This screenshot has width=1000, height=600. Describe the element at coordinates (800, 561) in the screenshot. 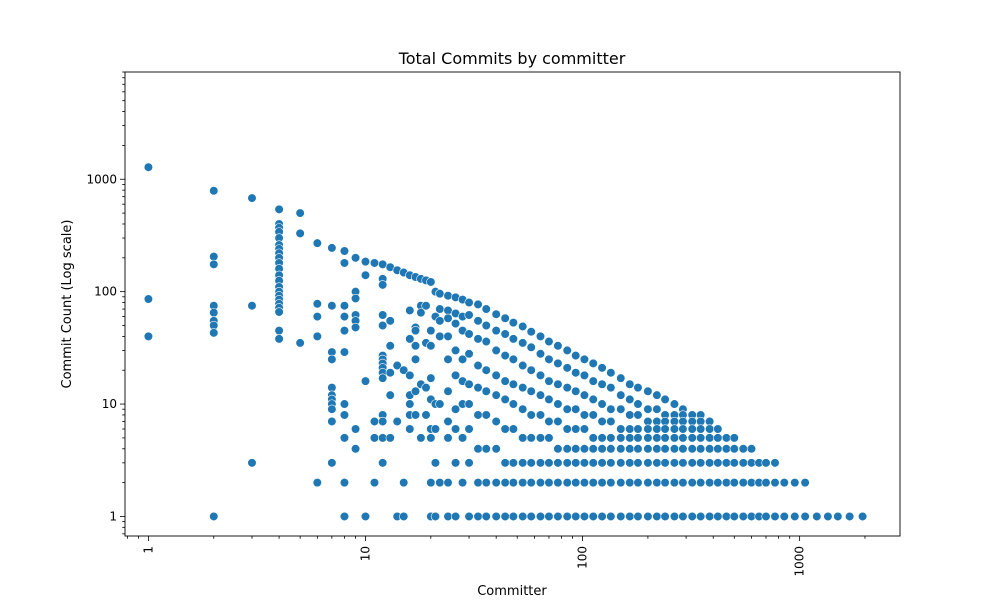

I see `x-tick-label: 1000` at that location.